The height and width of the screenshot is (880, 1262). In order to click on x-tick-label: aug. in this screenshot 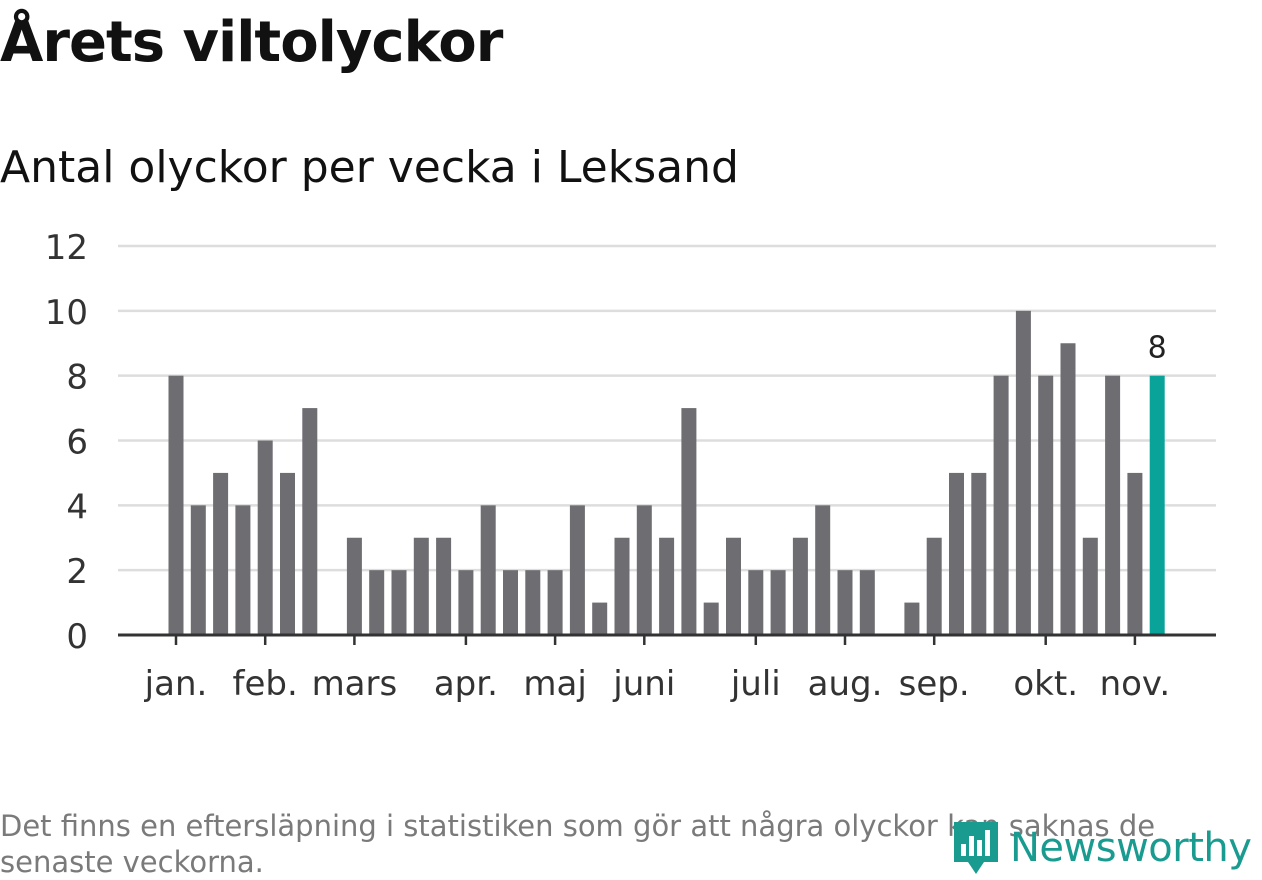, I will do `click(845, 684)`.